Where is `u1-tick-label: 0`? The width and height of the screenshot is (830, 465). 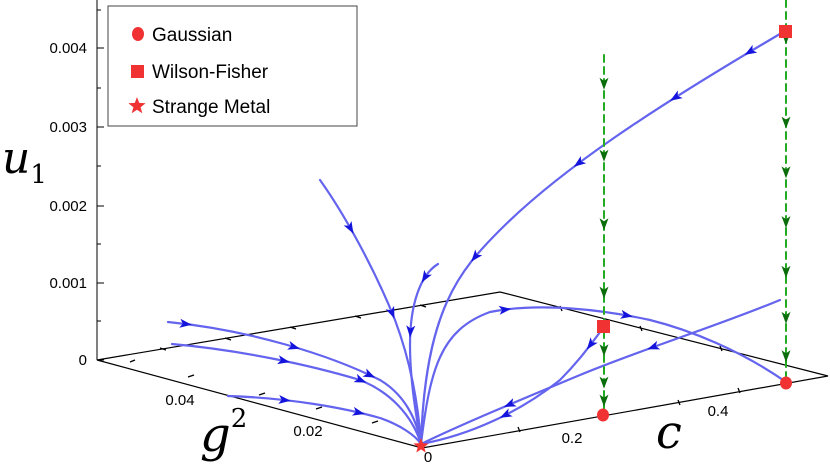 u1-tick-label: 0 is located at coordinates (83, 360).